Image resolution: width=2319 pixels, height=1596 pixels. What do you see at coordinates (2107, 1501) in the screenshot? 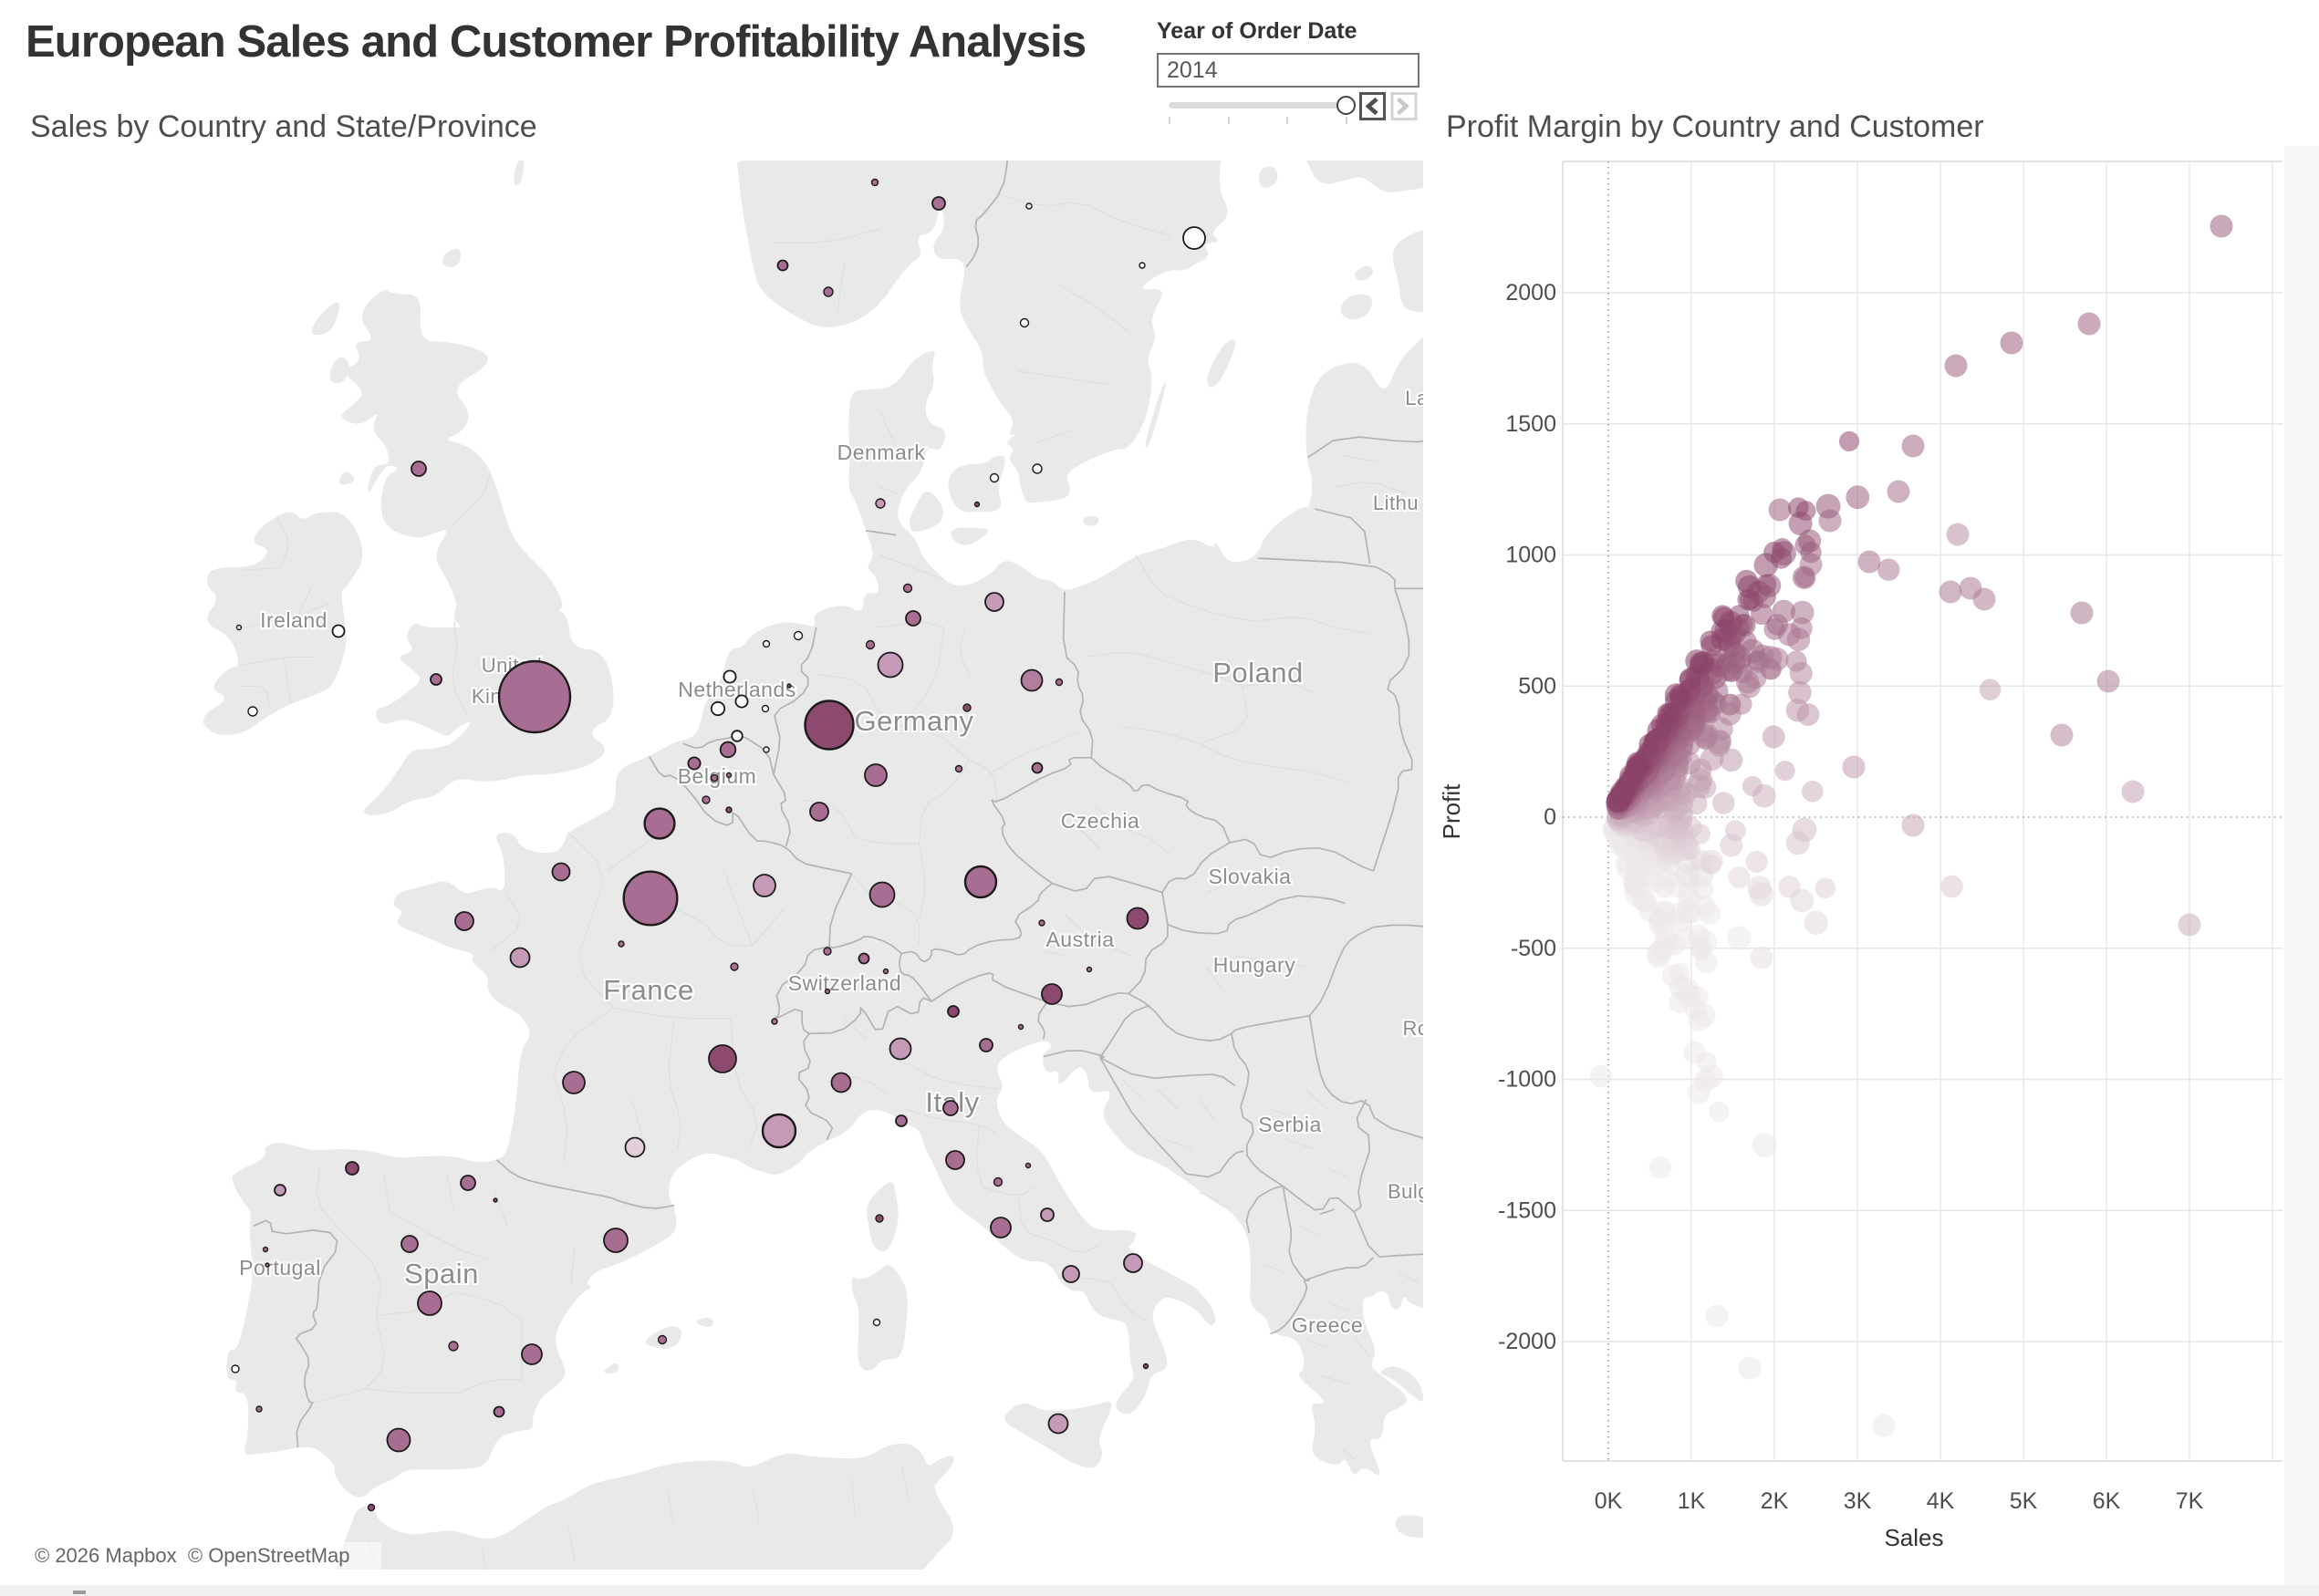
I see `svg-text: 6K` at bounding box center [2107, 1501].